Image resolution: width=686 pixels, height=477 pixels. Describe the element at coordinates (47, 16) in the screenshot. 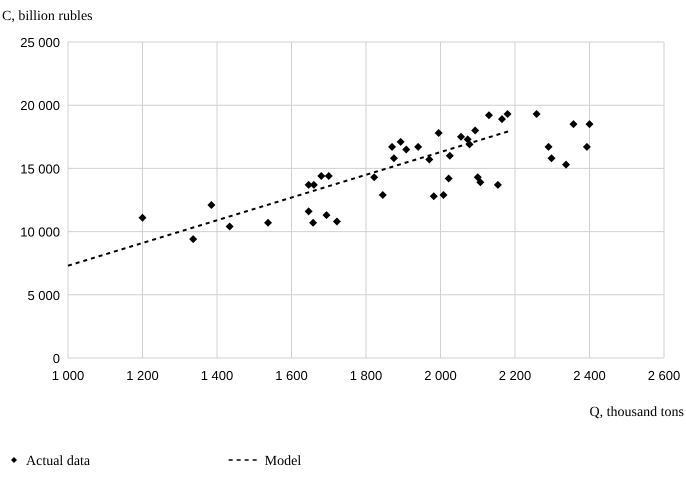

I see `y-axis-title: C, billion rubles` at that location.